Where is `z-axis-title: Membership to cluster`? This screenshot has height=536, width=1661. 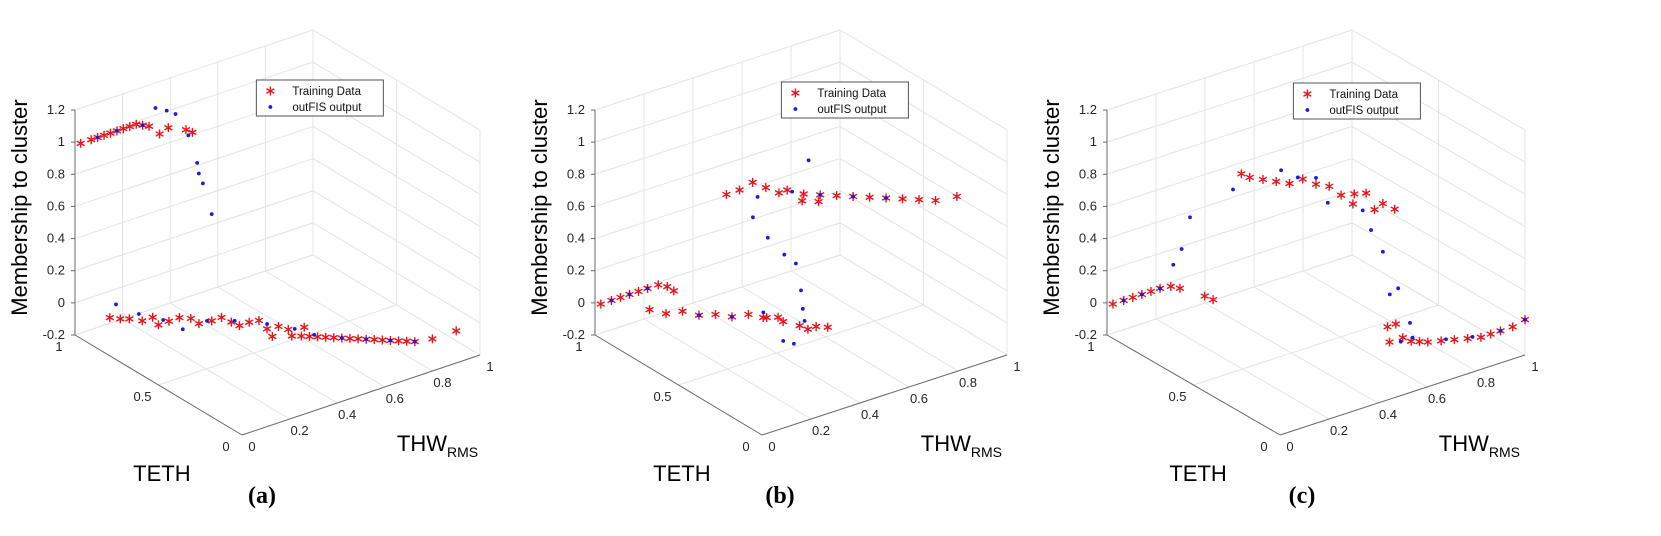
z-axis-title: Membership to cluster is located at coordinates (539, 207).